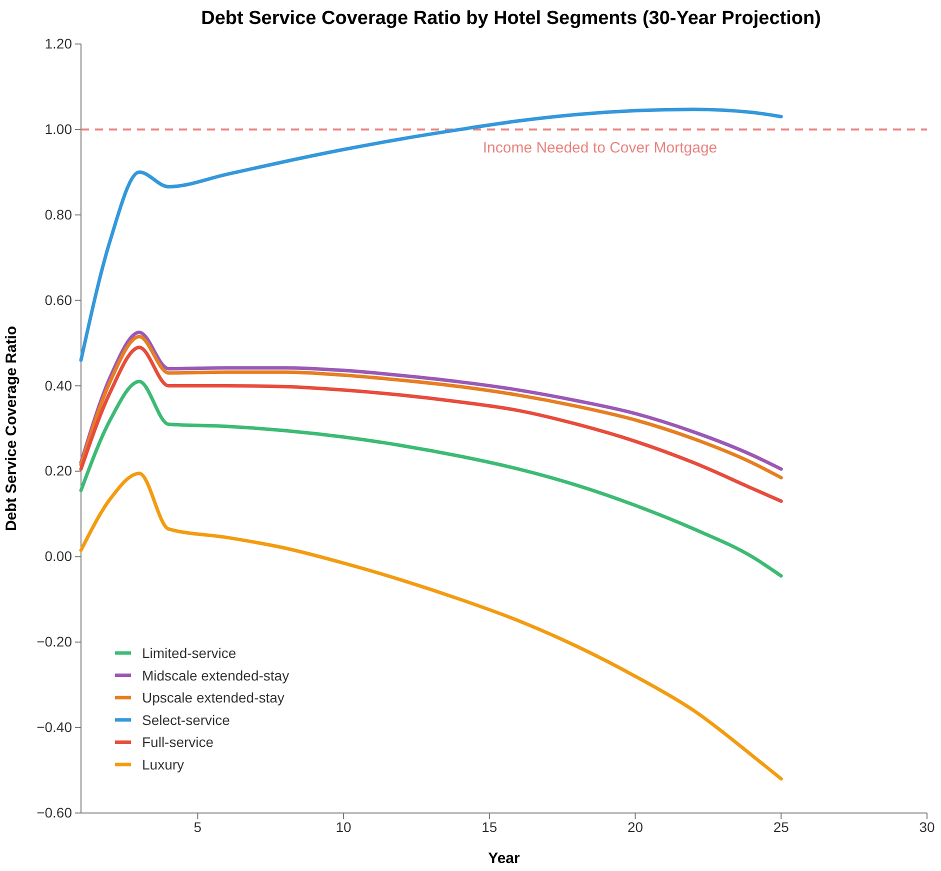 This screenshot has height=871, width=941. Describe the element at coordinates (344, 826) in the screenshot. I see `x-tick-label: 10` at that location.